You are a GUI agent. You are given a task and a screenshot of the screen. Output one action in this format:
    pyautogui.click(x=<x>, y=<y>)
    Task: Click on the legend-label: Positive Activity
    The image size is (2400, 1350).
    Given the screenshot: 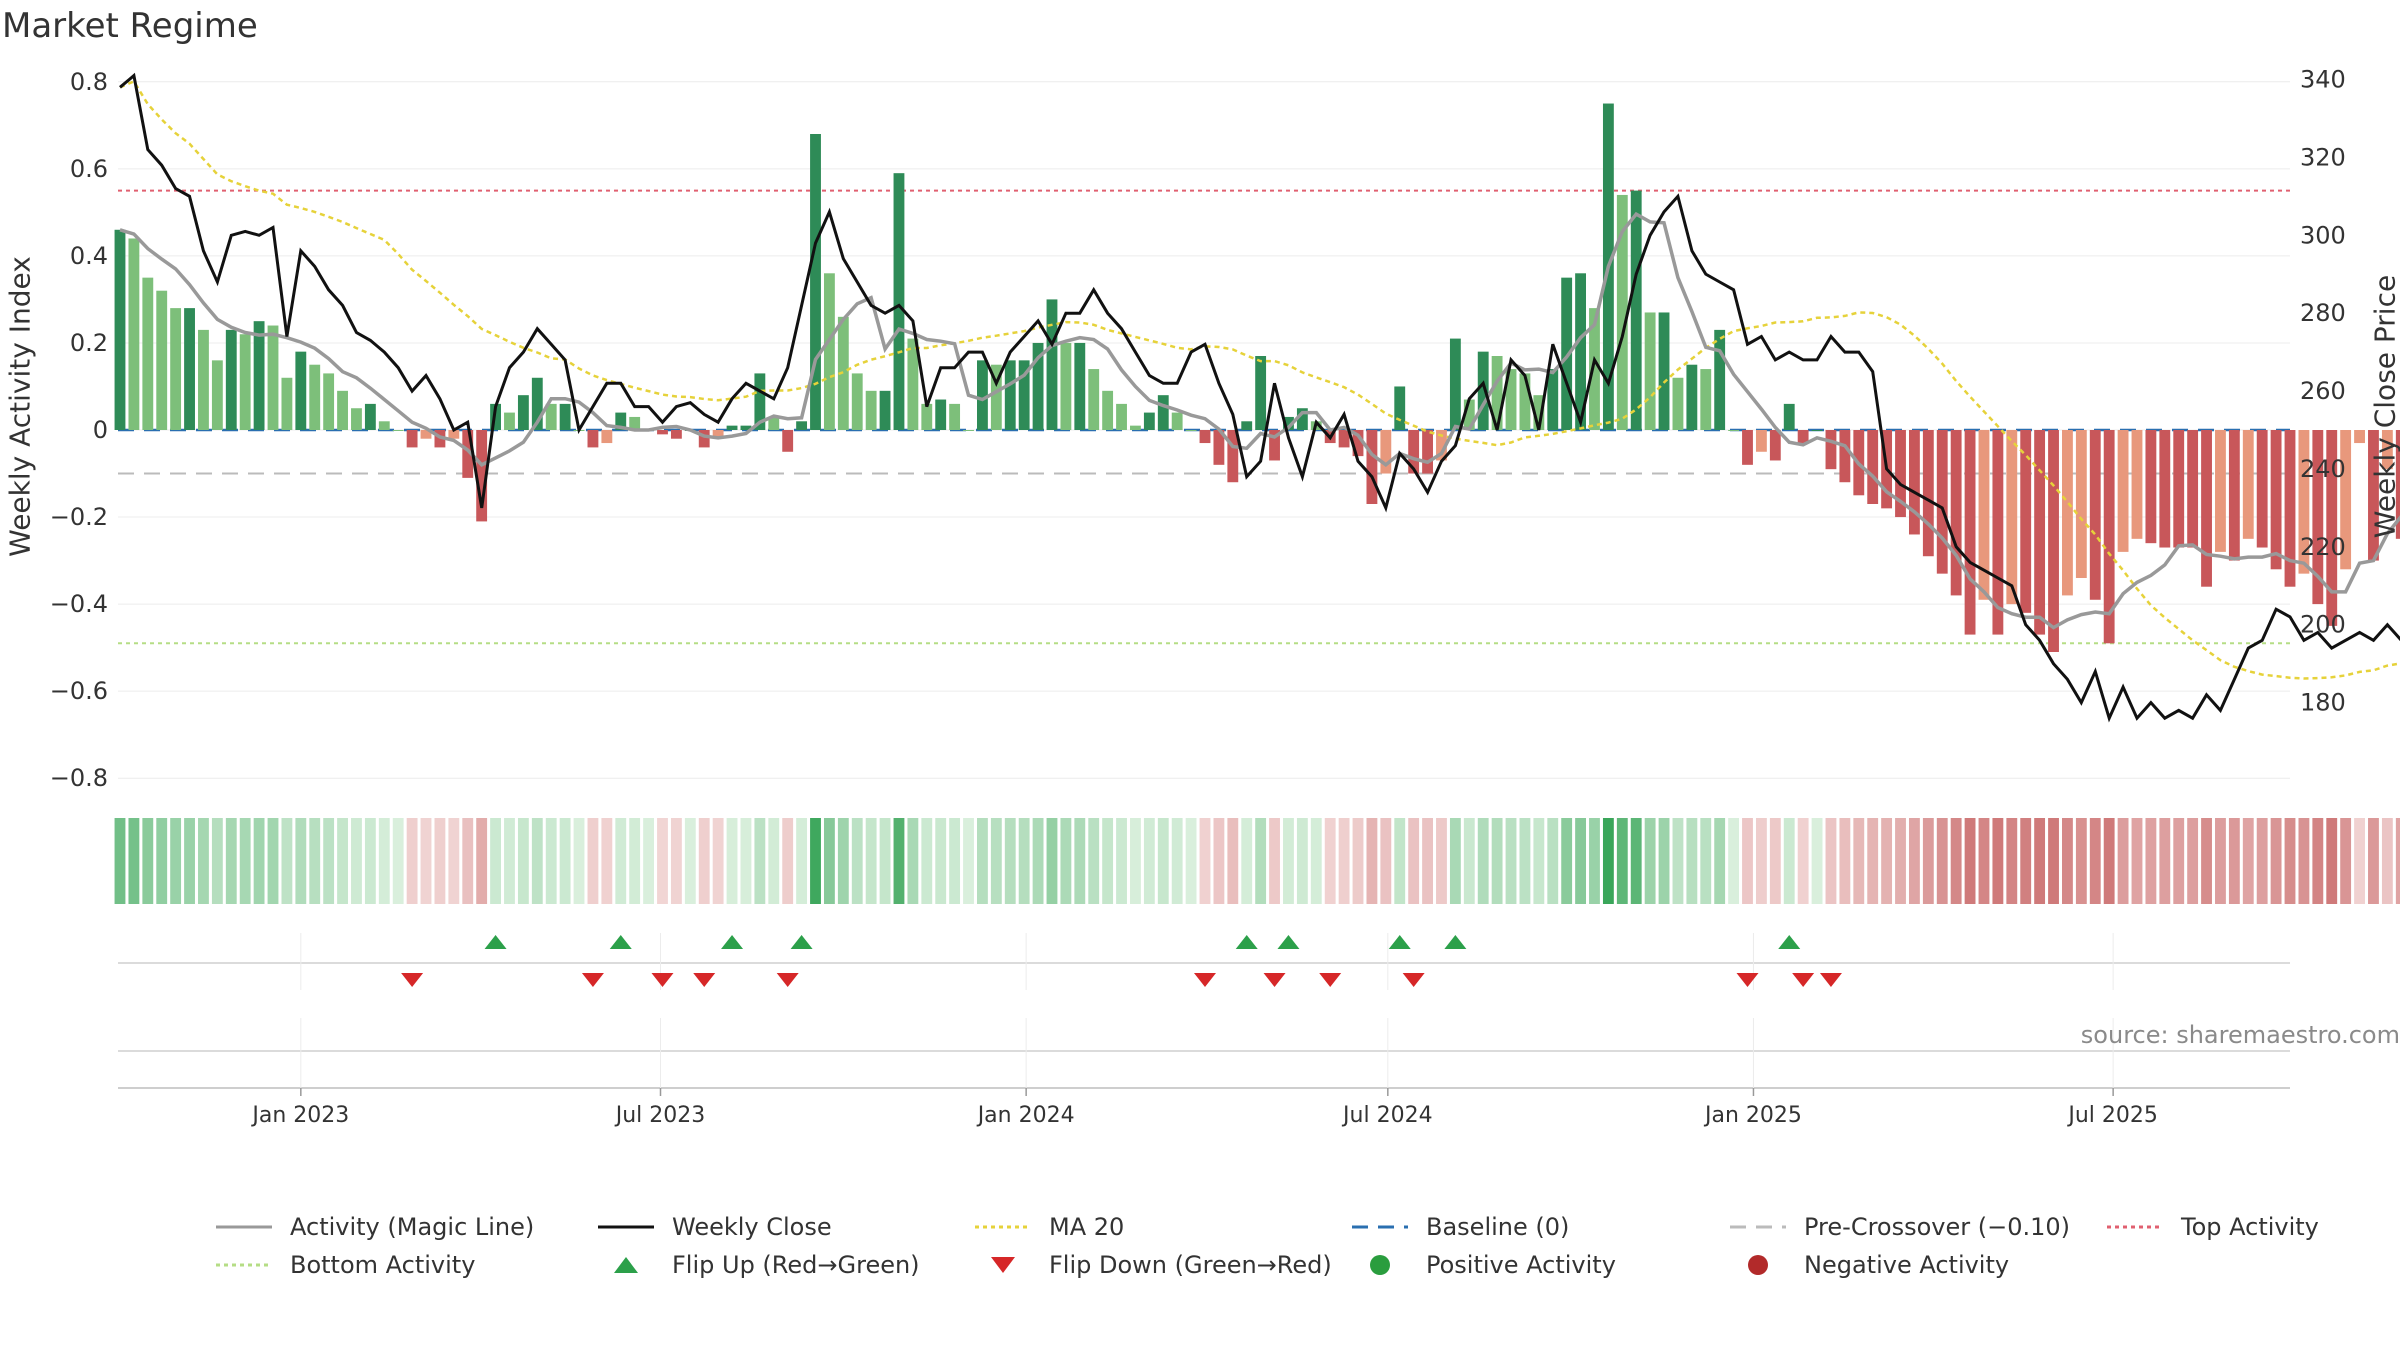 What is the action you would take?
    pyautogui.click(x=1521, y=1265)
    